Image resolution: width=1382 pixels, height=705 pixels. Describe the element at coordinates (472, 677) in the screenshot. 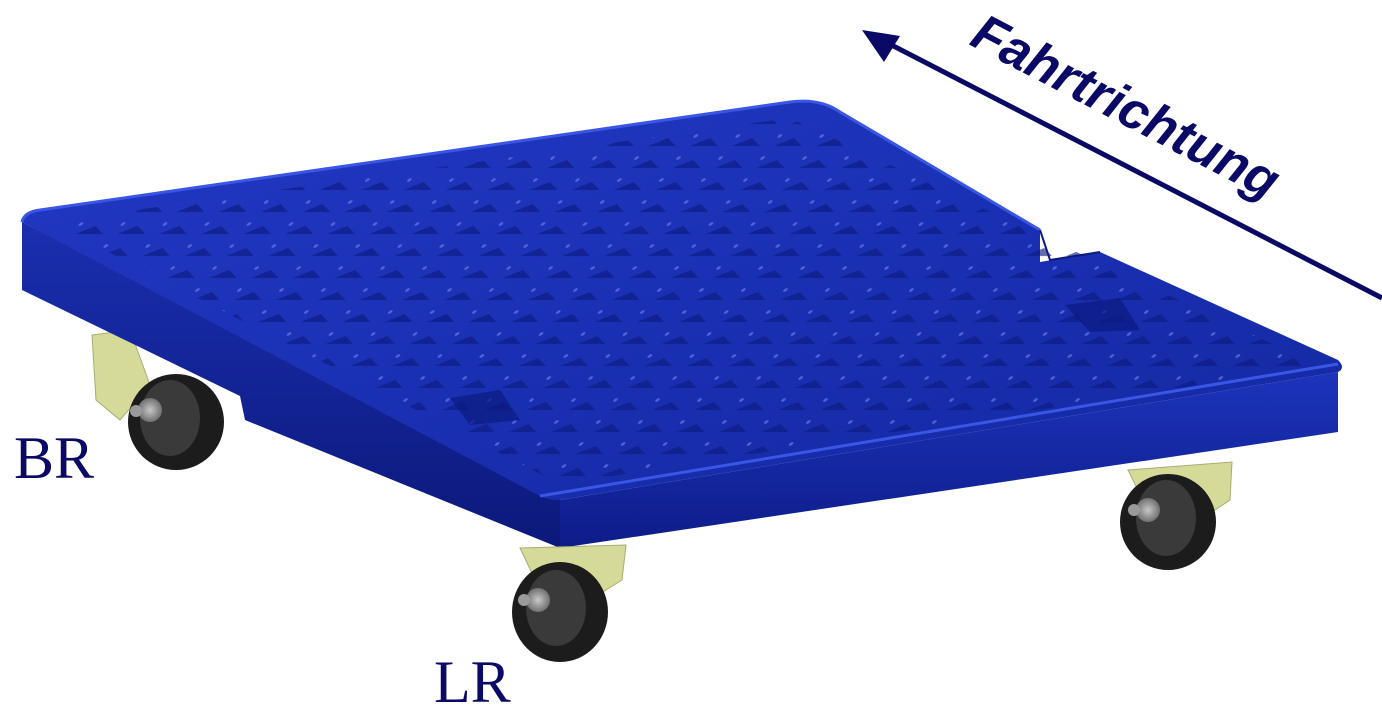

I see `wheel-label-left-rear: LR` at that location.